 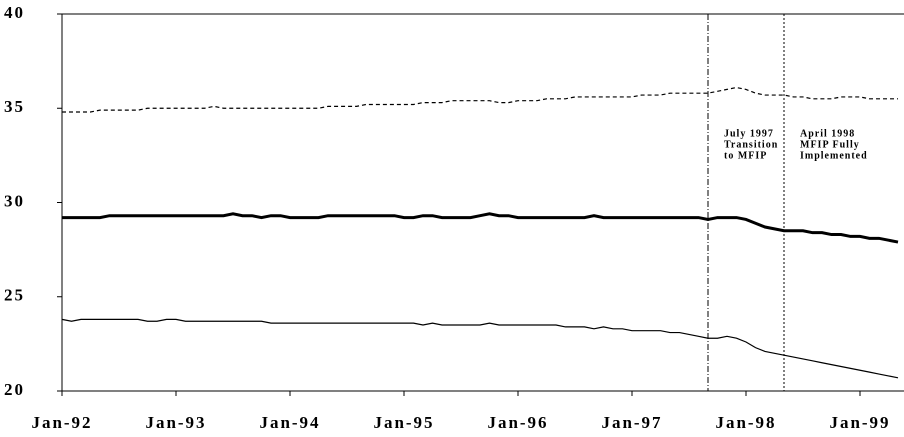 What do you see at coordinates (14, 200) in the screenshot?
I see `y-tick-label: 30` at bounding box center [14, 200].